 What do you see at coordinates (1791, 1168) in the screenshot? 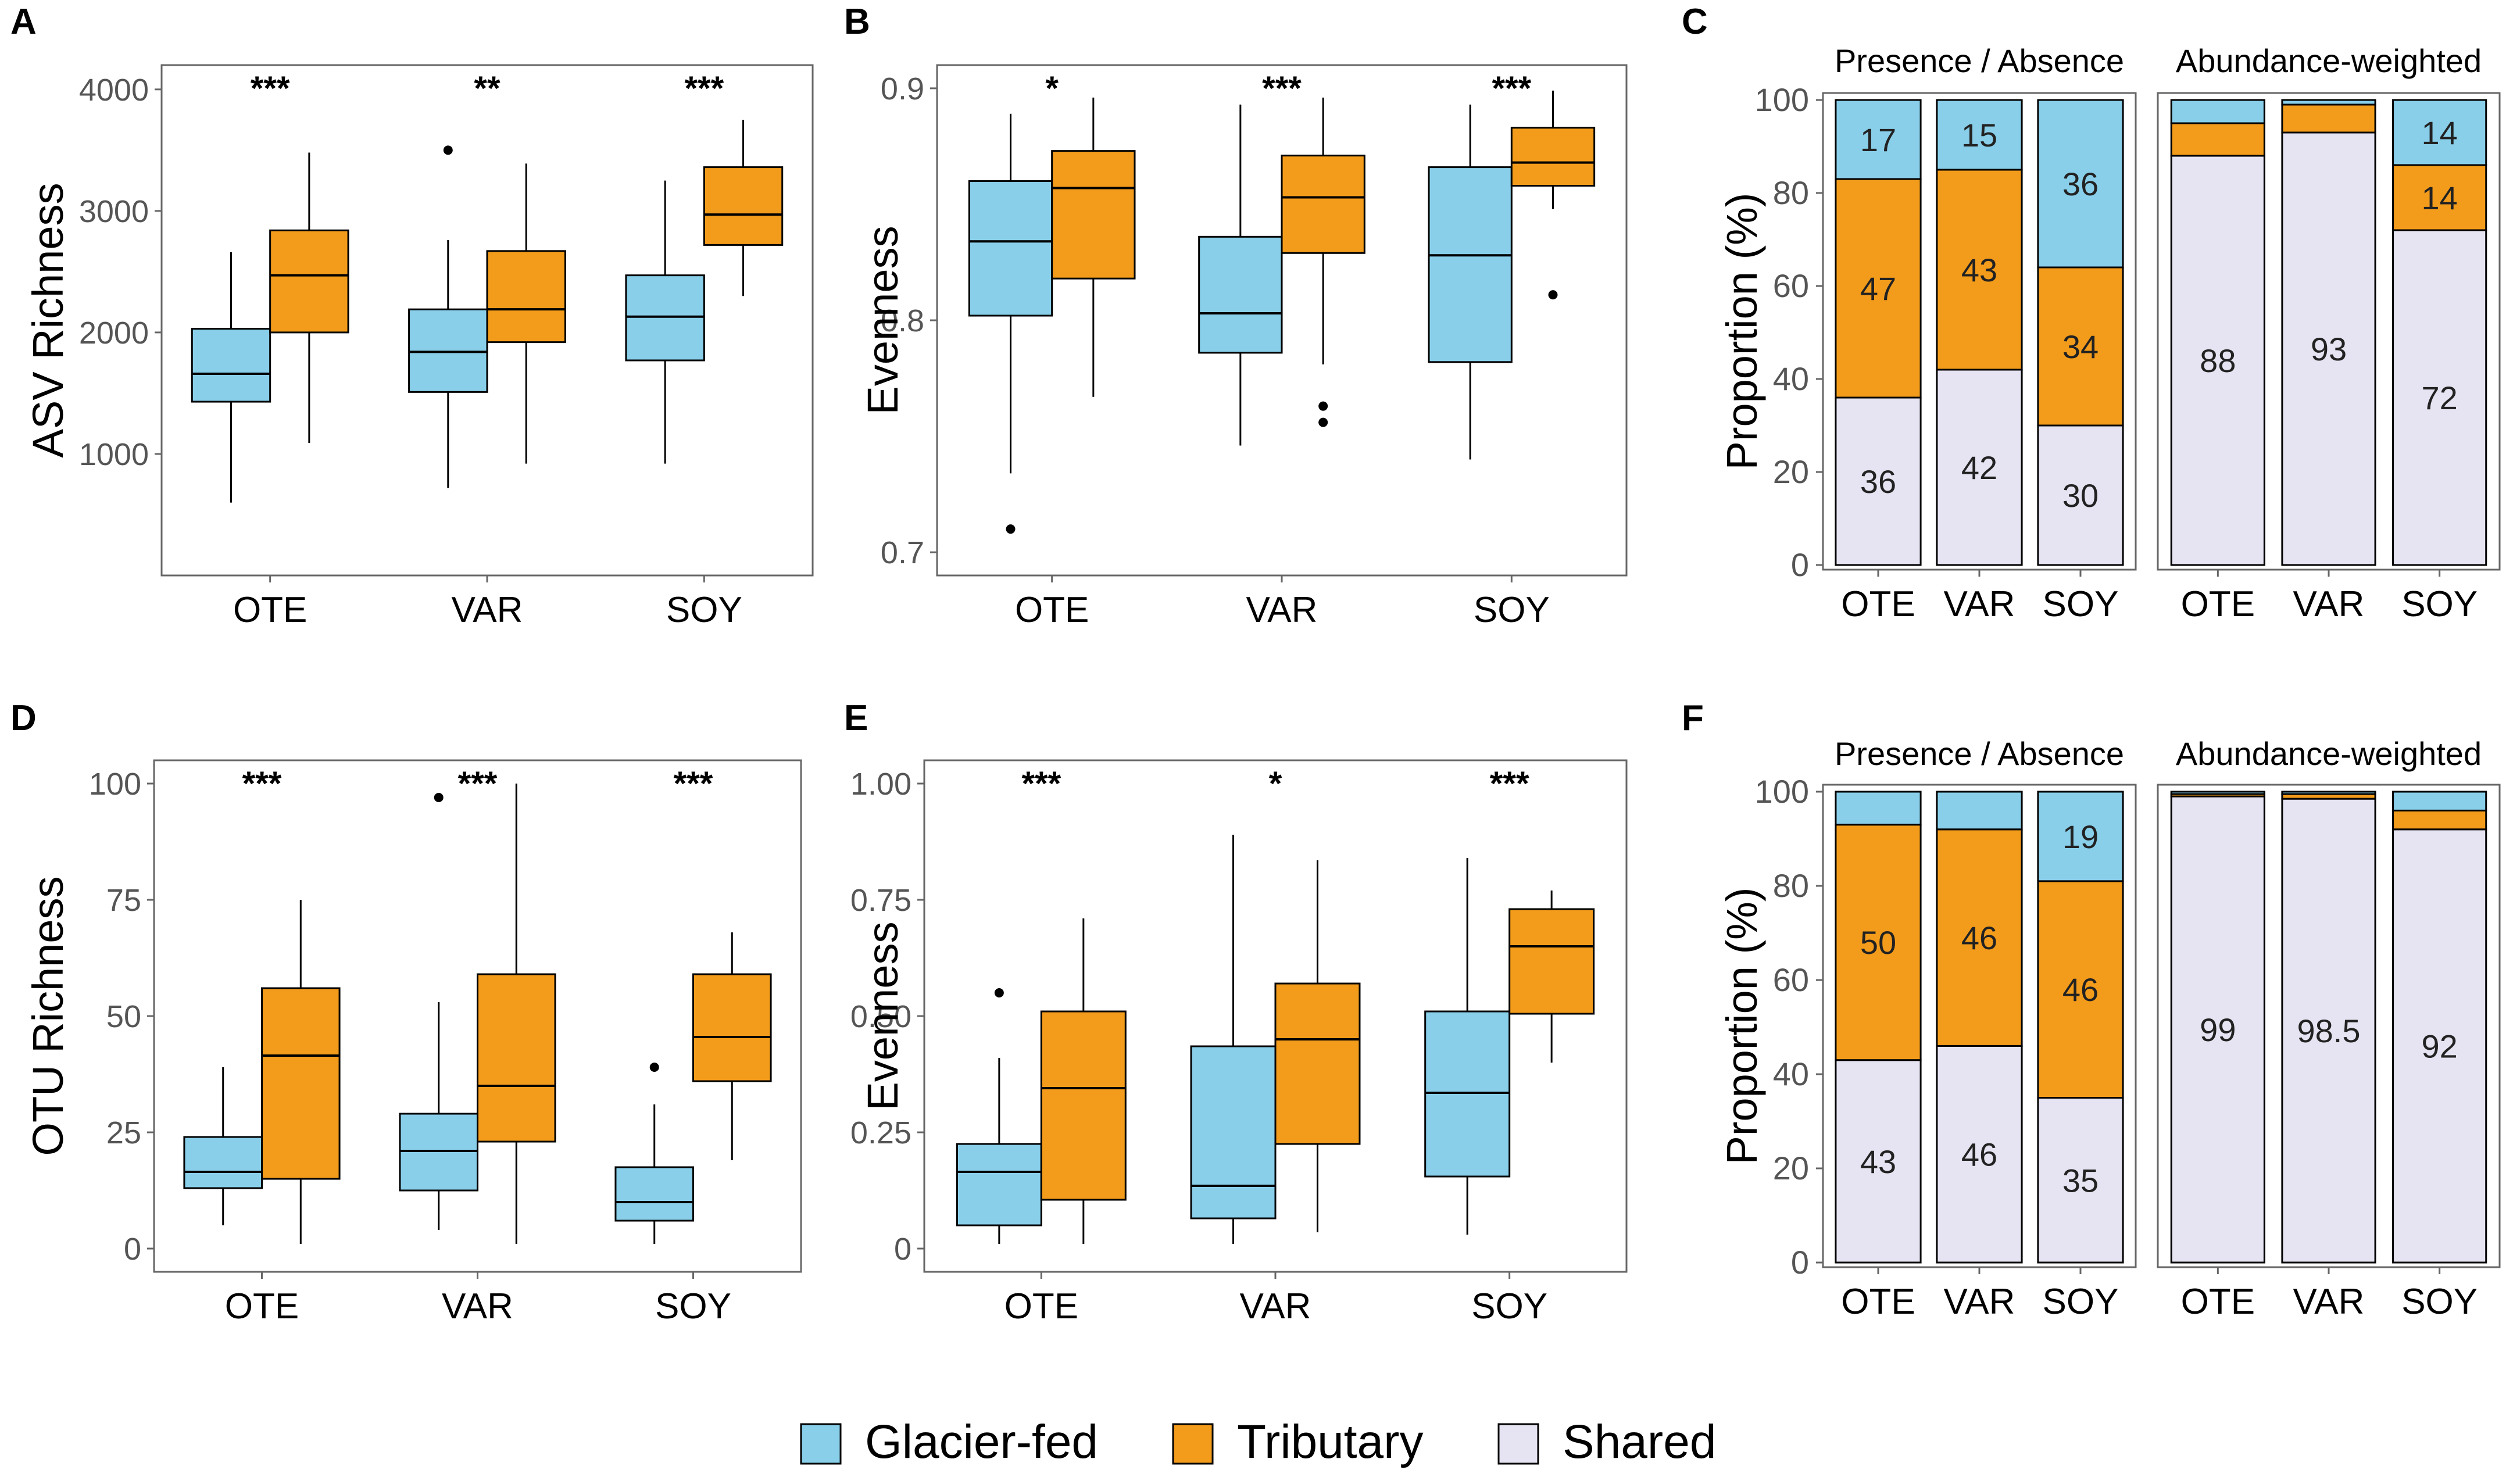
I see `y-tick-label: 20` at bounding box center [1791, 1168].